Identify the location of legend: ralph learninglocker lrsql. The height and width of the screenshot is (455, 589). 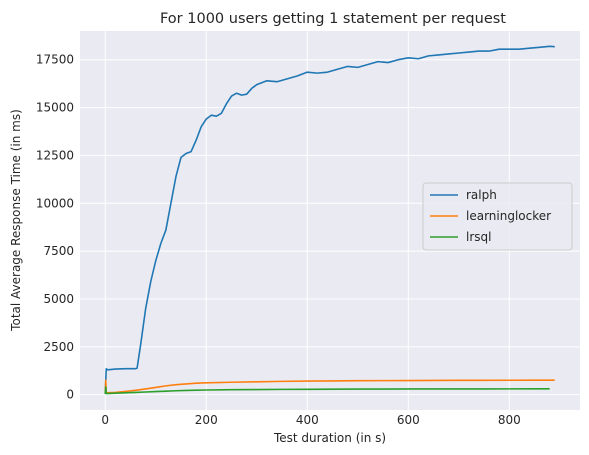
(497, 216).